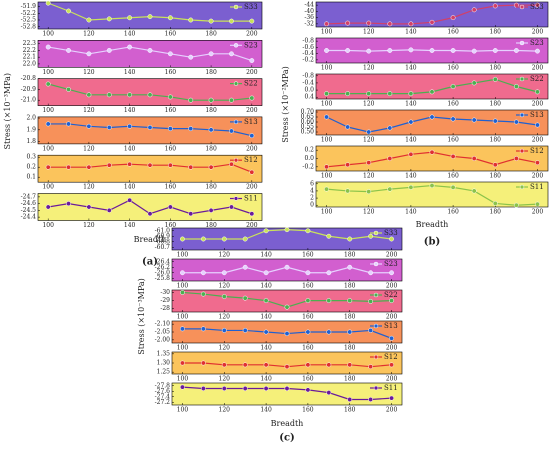 This screenshot has height=450, width=550. Describe the element at coordinates (391, 264) in the screenshot. I see `legend-label: S23` at that location.